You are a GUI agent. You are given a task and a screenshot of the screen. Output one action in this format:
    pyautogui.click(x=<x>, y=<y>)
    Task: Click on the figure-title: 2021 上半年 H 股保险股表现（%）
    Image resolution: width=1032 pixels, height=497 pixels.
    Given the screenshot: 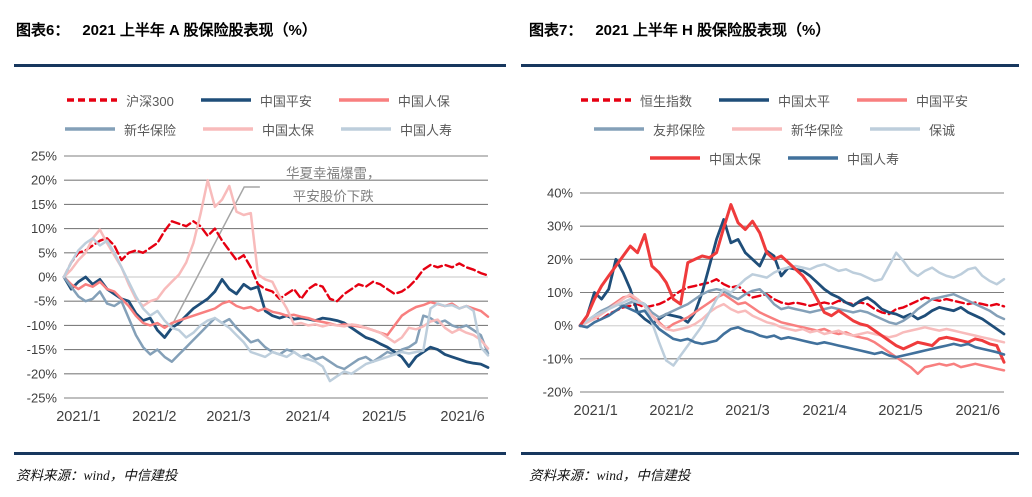 What is the action you would take?
    pyautogui.click(x=713, y=30)
    